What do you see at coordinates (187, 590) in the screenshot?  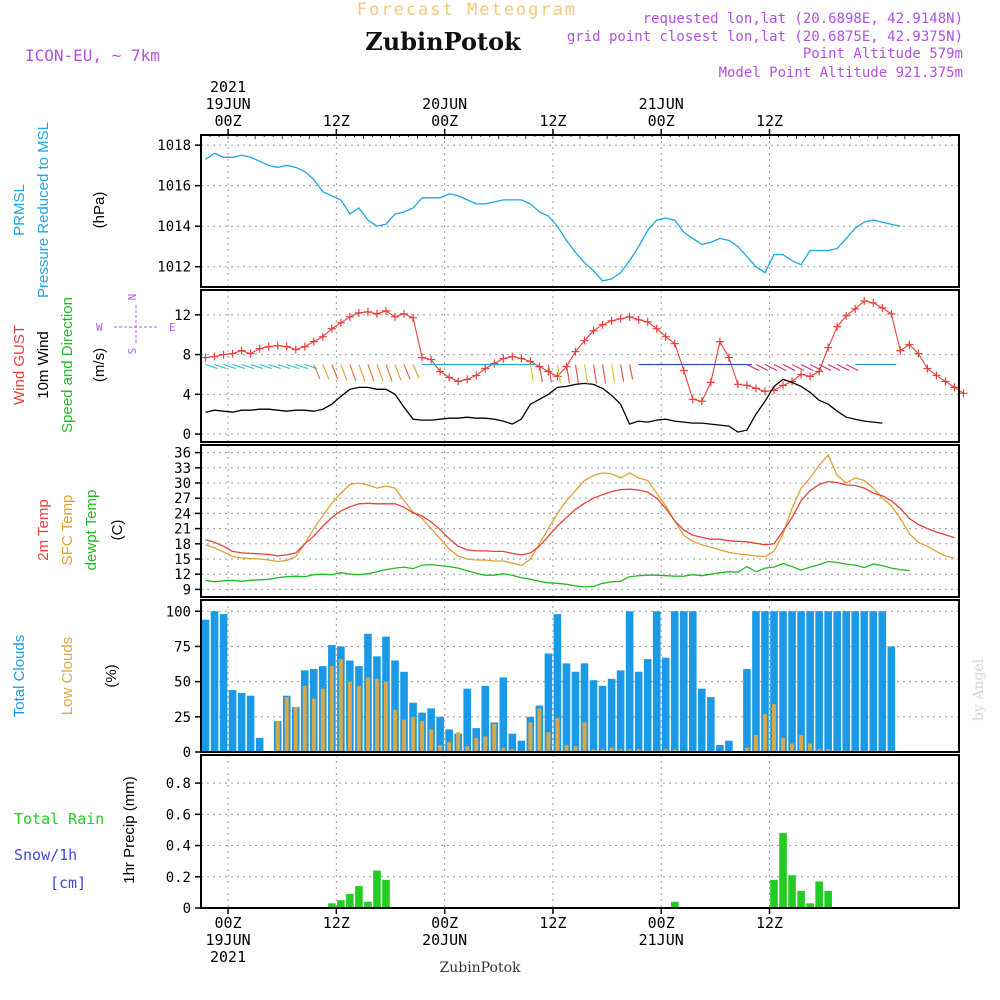 I see `ytick-label: 9` at bounding box center [187, 590].